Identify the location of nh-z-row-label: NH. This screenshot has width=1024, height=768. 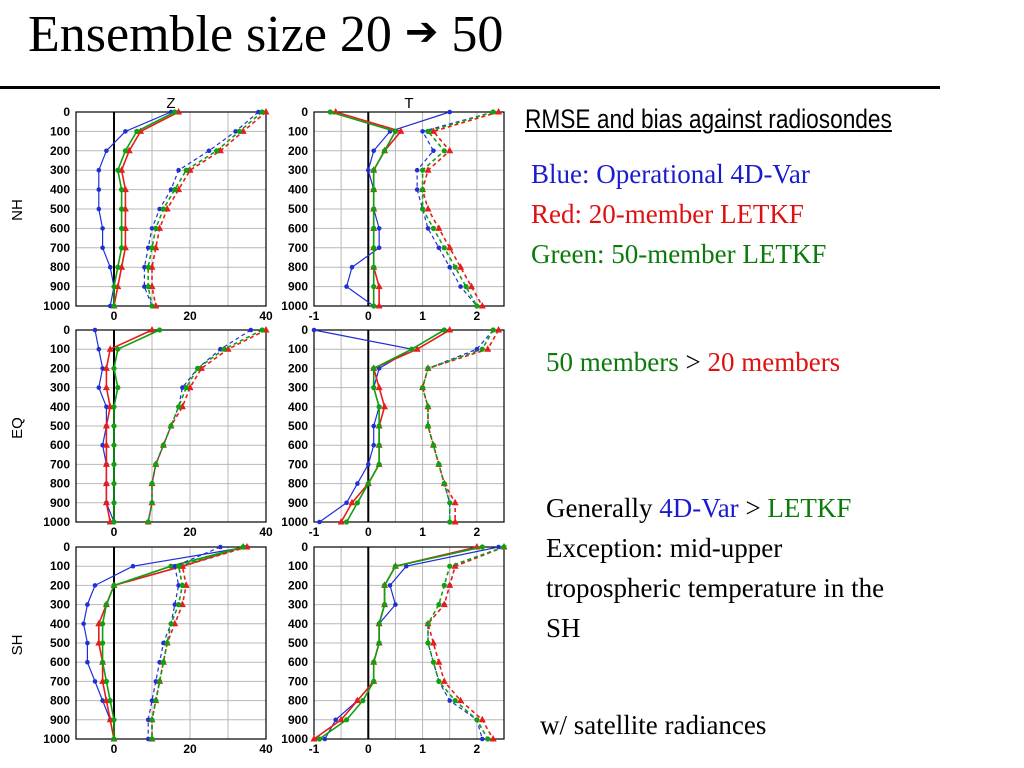
(17, 210).